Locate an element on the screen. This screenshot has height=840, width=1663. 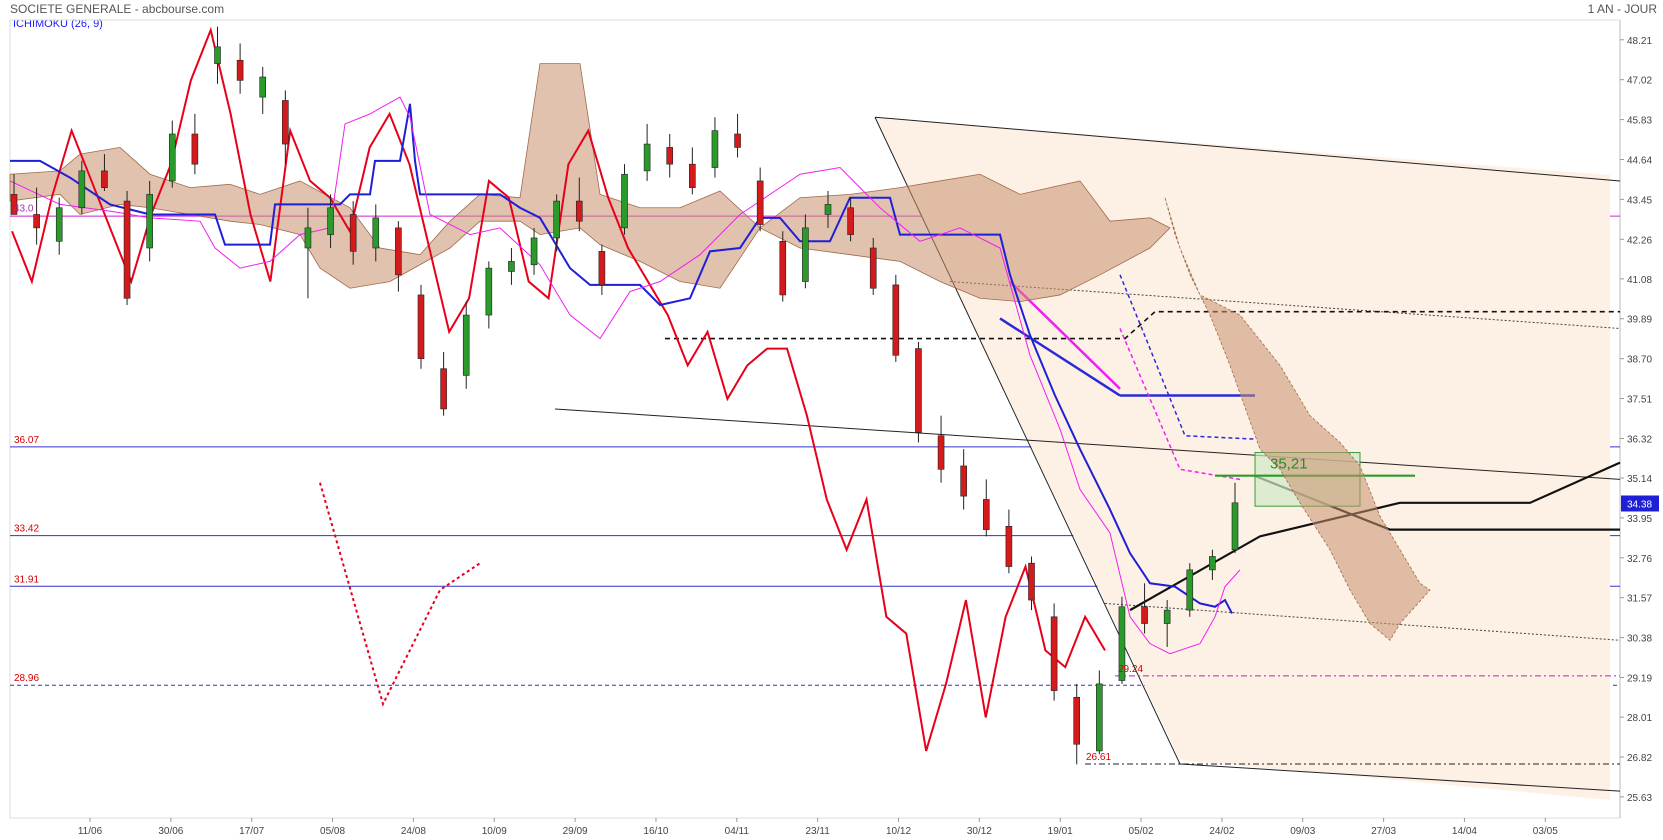
y-tick-label: 31.57 is located at coordinates (1639, 599).